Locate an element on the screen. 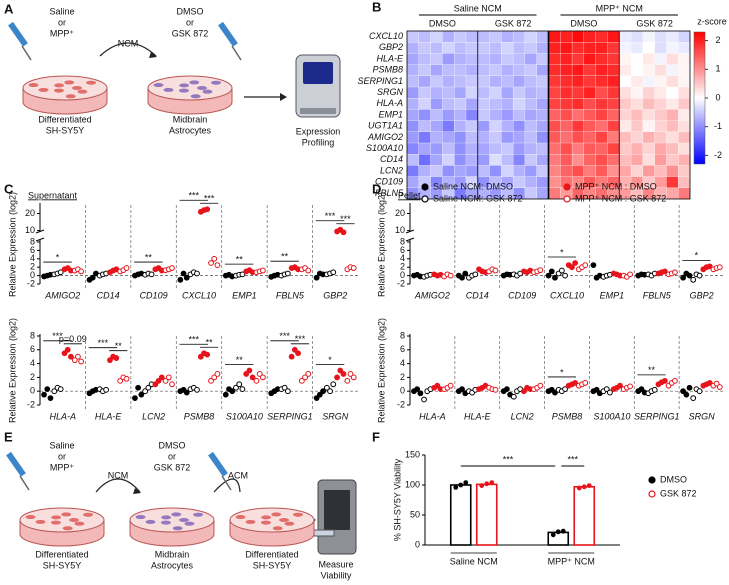 This screenshot has width=729, height=585. dish-top is located at coordinates (65, 88).